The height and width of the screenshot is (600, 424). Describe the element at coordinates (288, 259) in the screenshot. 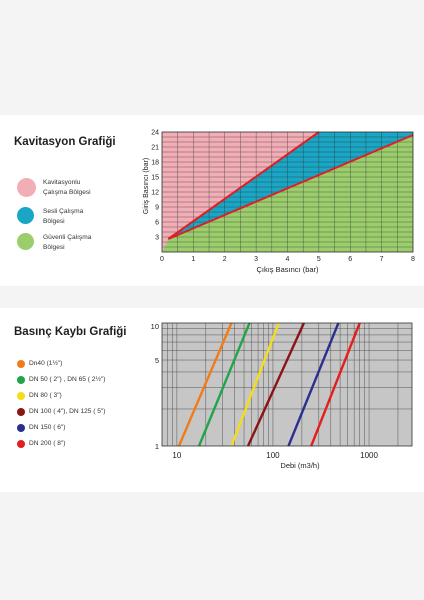

I see `x-tick-label: 4` at that location.